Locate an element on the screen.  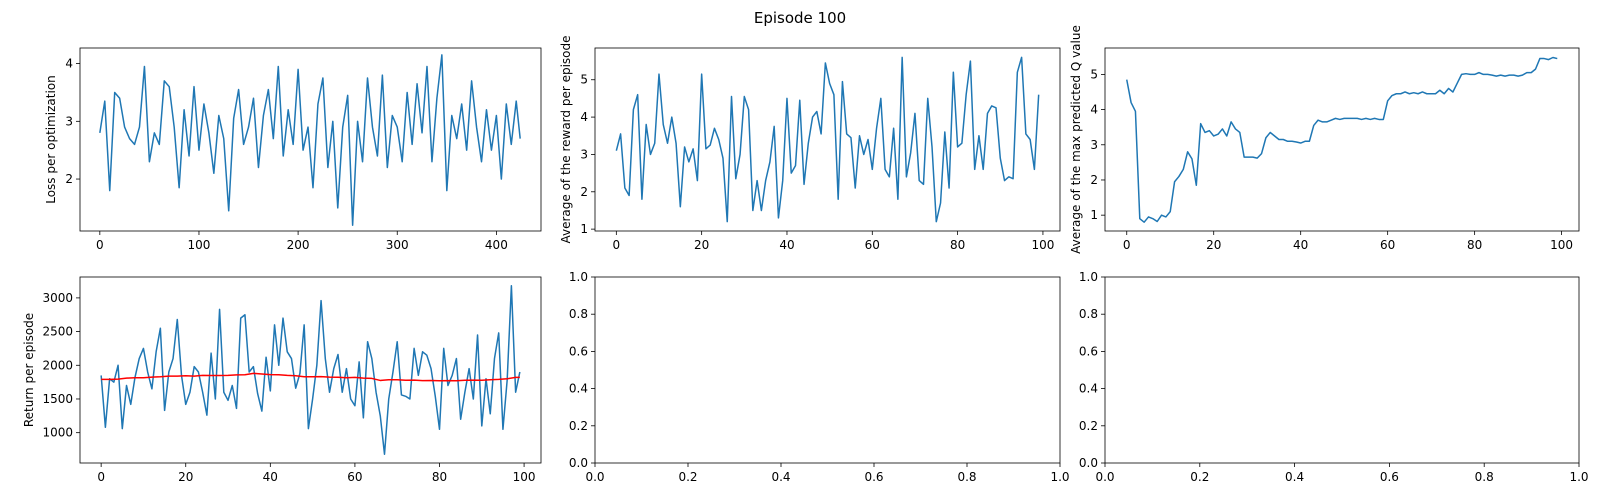
axes-empty1: 0.0 0.2 0.4 0.6 0.8 1.0 0.0 0.2 0.4 0.6 0.8 1.0 is located at coordinates (819, 377).